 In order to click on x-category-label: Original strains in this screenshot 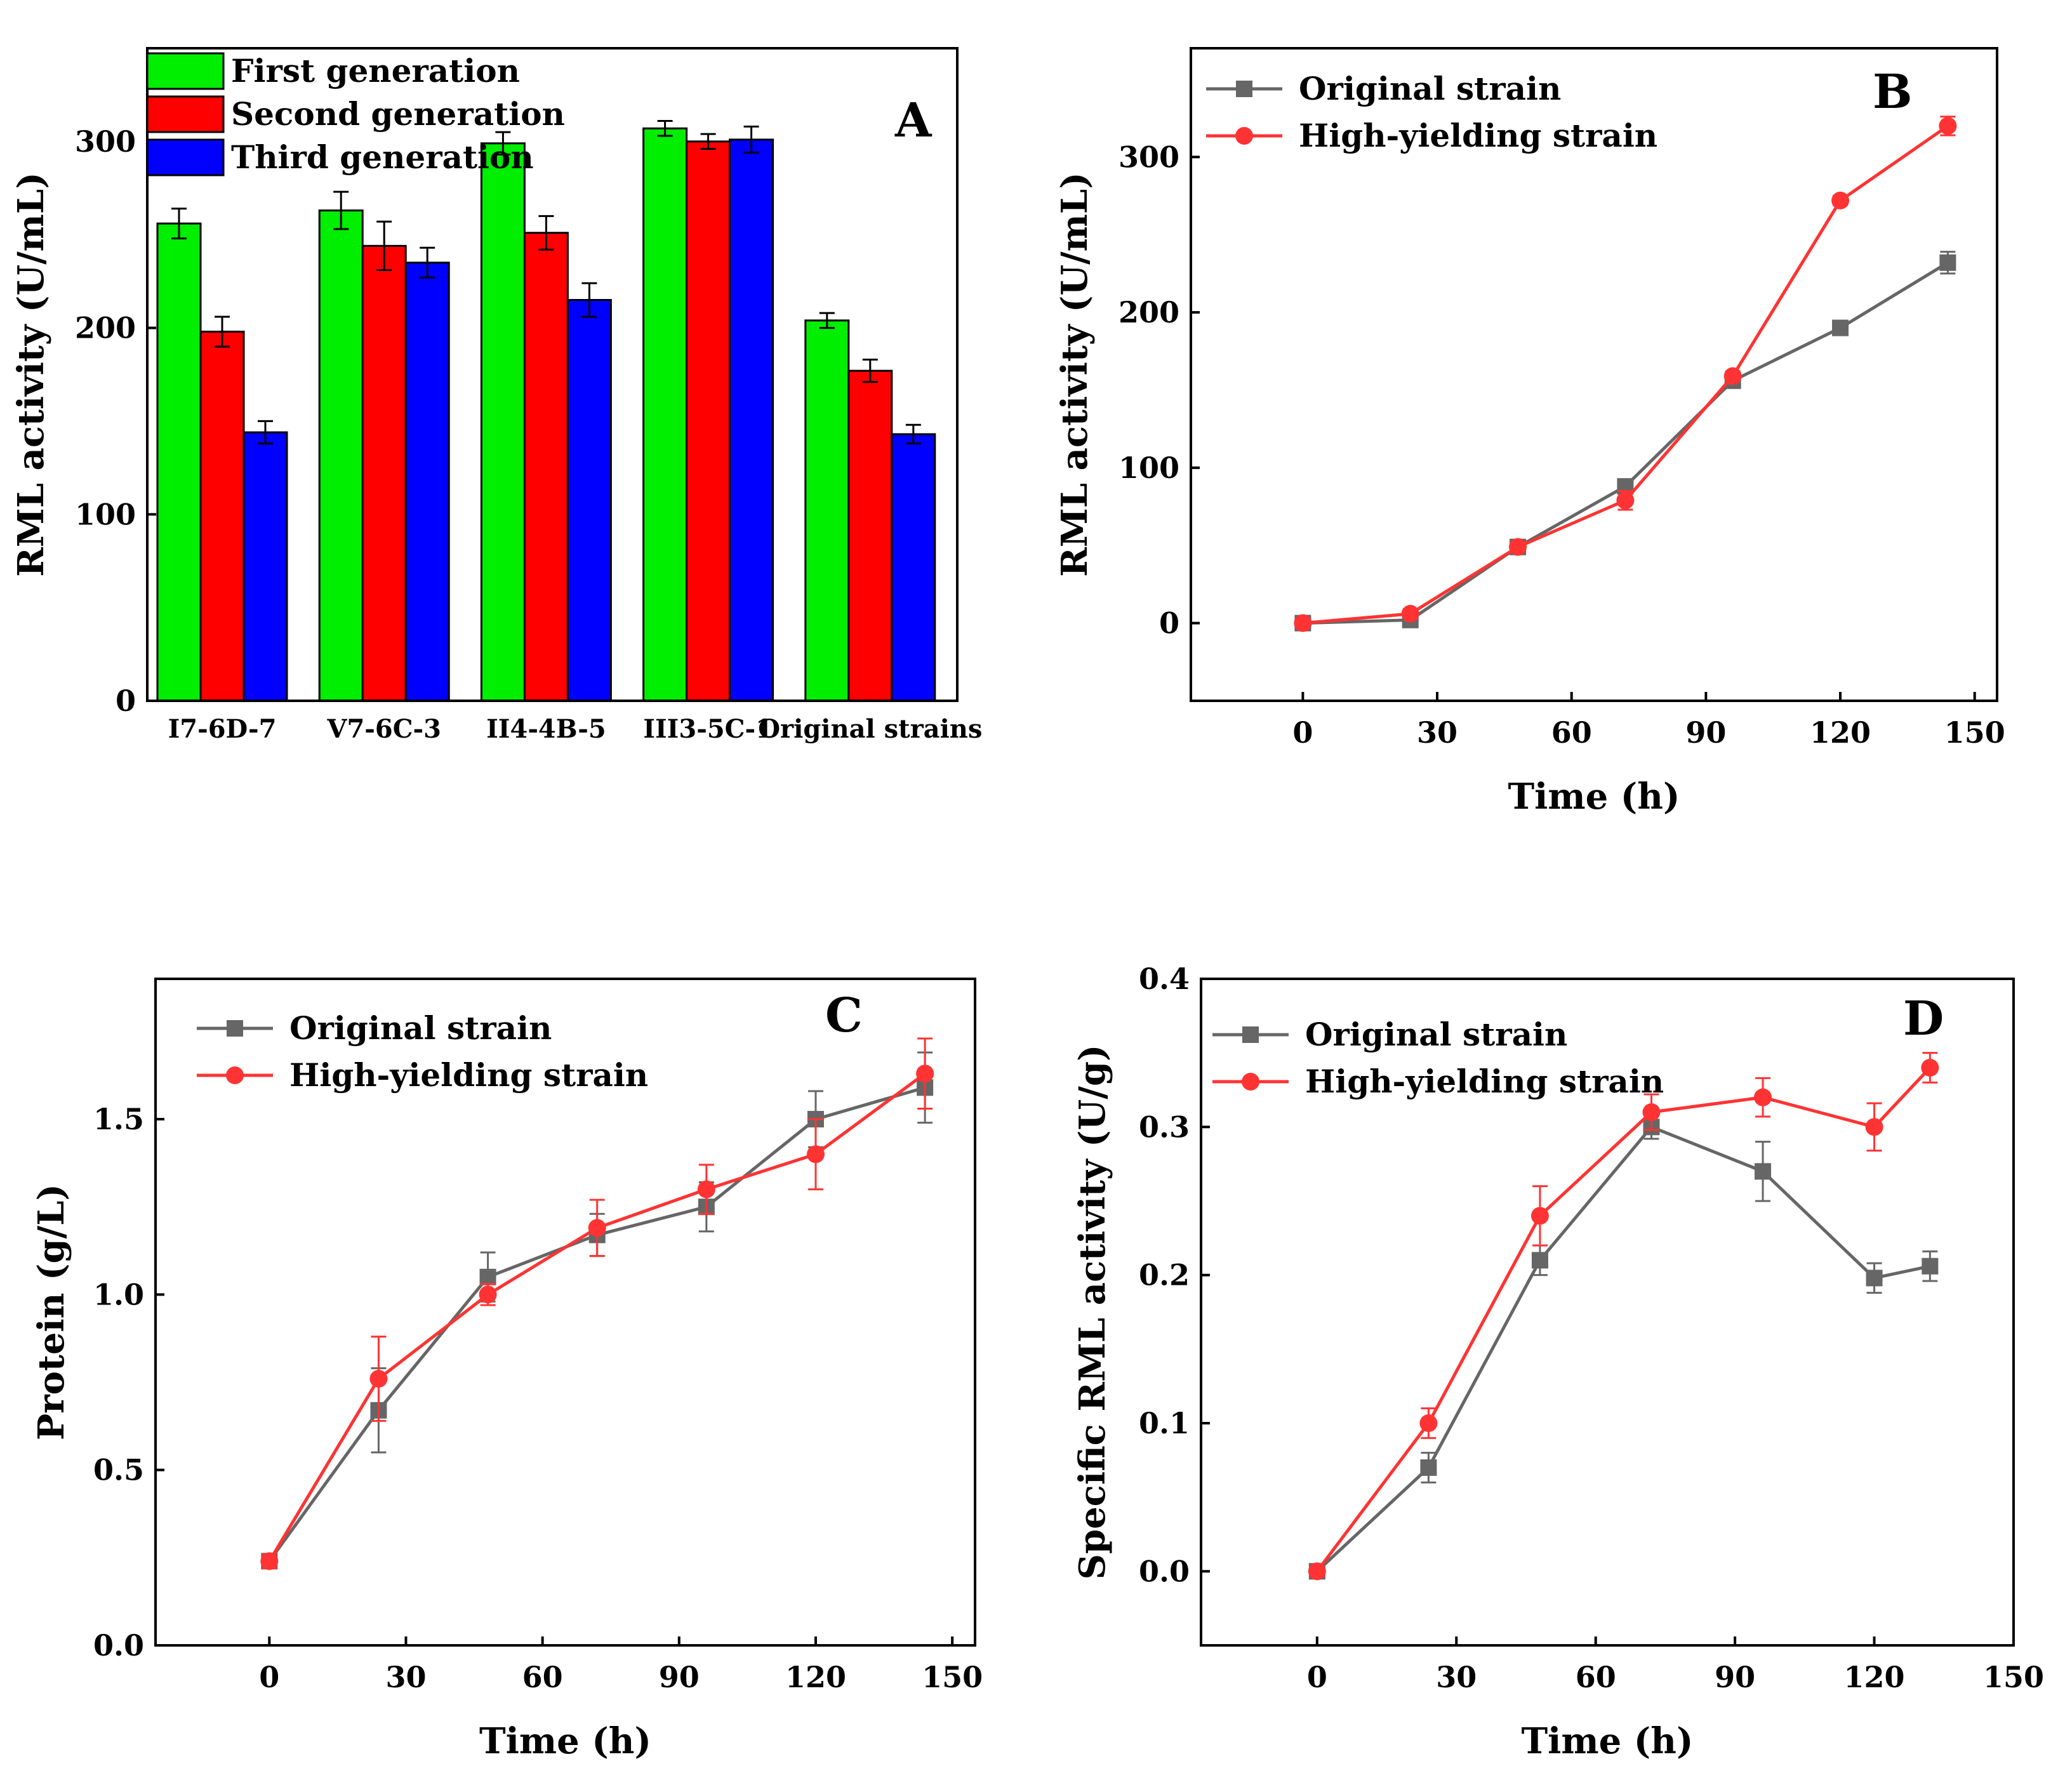, I will do `click(870, 729)`.